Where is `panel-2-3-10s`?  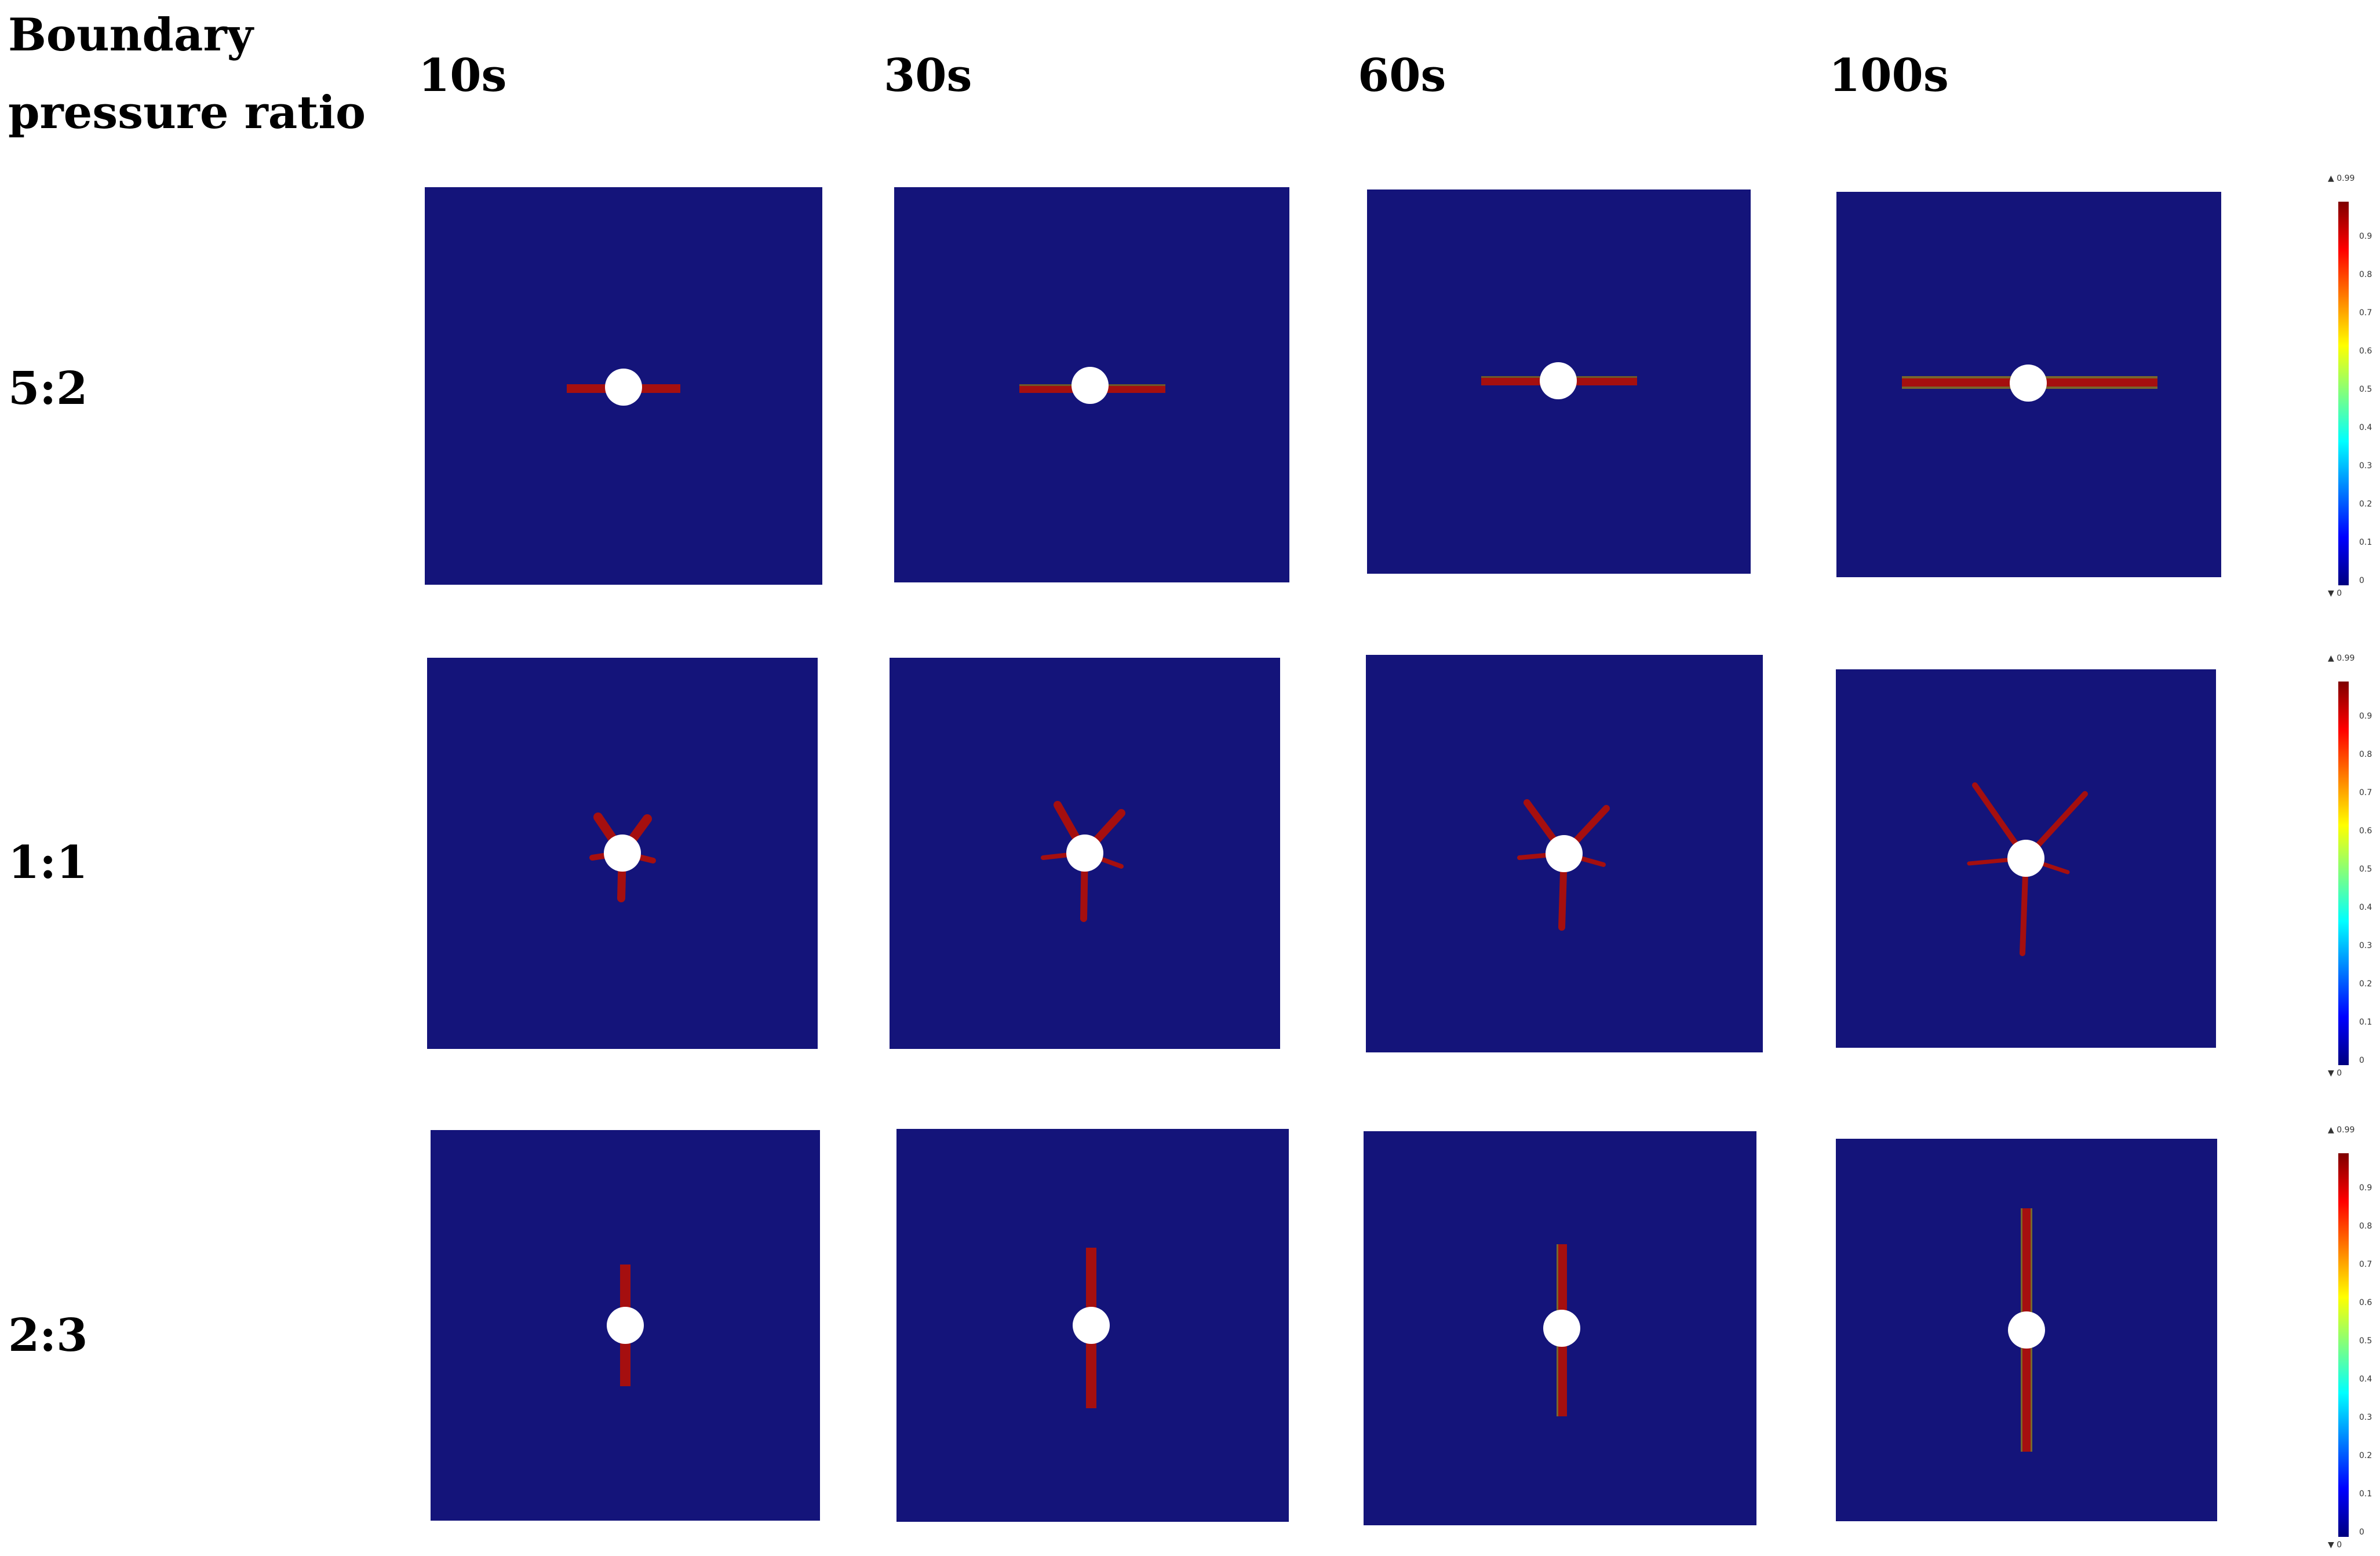
panel-2-3-10s is located at coordinates (626, 1326).